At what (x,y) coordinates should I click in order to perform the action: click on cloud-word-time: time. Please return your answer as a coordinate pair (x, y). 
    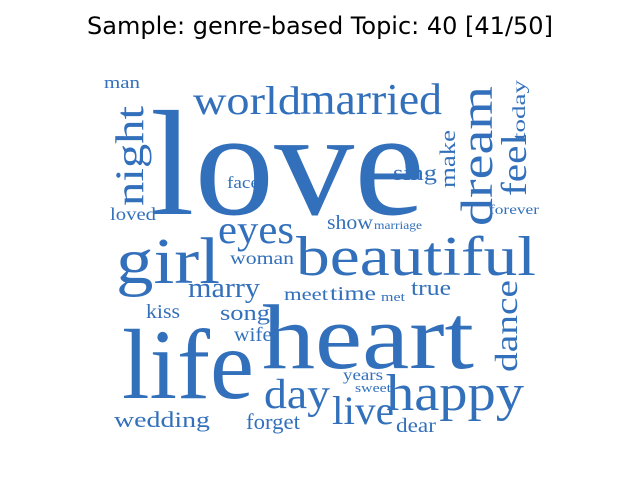
    Looking at the image, I should click on (353, 294).